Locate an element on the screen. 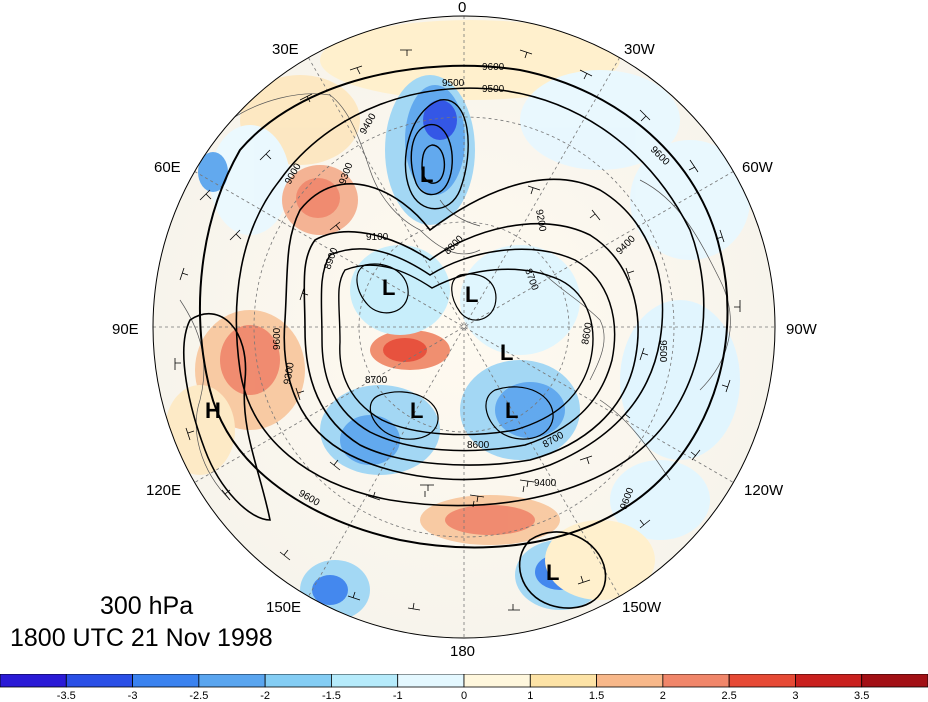  high-center: H is located at coordinates (213, 410).